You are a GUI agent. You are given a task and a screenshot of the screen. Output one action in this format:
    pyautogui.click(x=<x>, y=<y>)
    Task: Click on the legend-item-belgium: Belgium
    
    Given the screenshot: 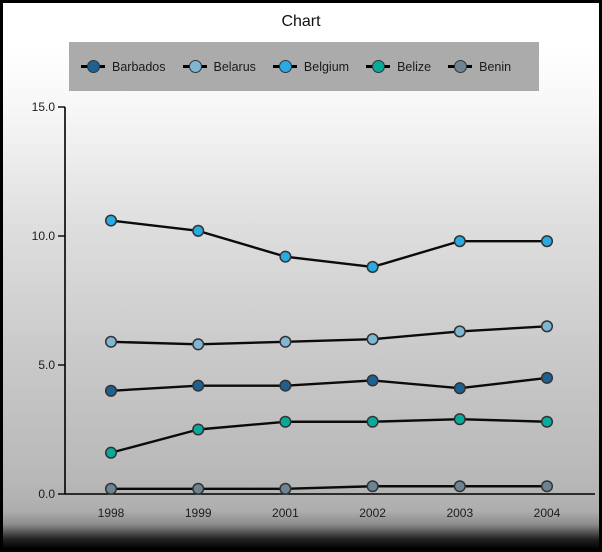 What is the action you would take?
    pyautogui.click(x=311, y=66)
    